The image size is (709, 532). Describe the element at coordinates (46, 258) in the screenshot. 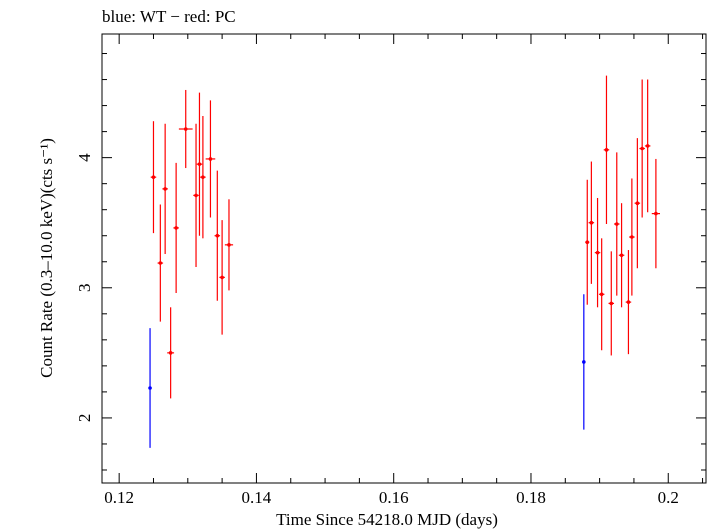

I see `y-axis-label: Count Rate (0.3–10.0 keV)(cts s⁻¹)` at that location.